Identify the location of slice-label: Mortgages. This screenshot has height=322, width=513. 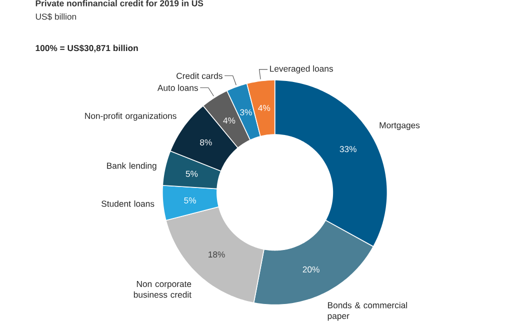
(400, 126).